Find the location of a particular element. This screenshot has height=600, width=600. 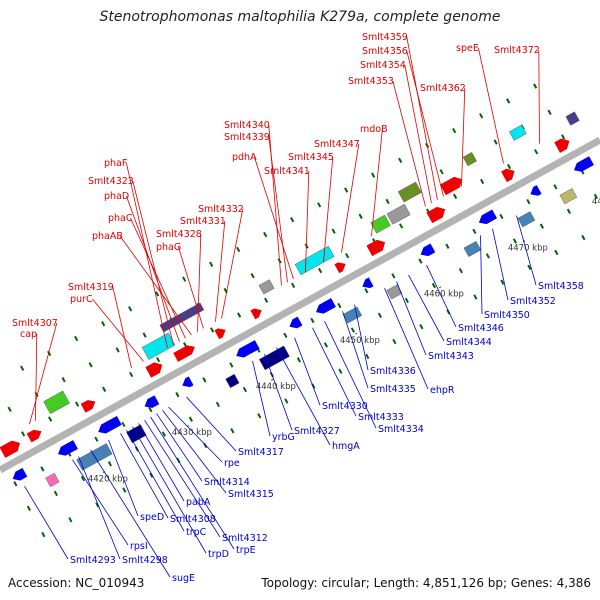

gene-label-reverse: Smlt4330 is located at coordinates (345, 406).